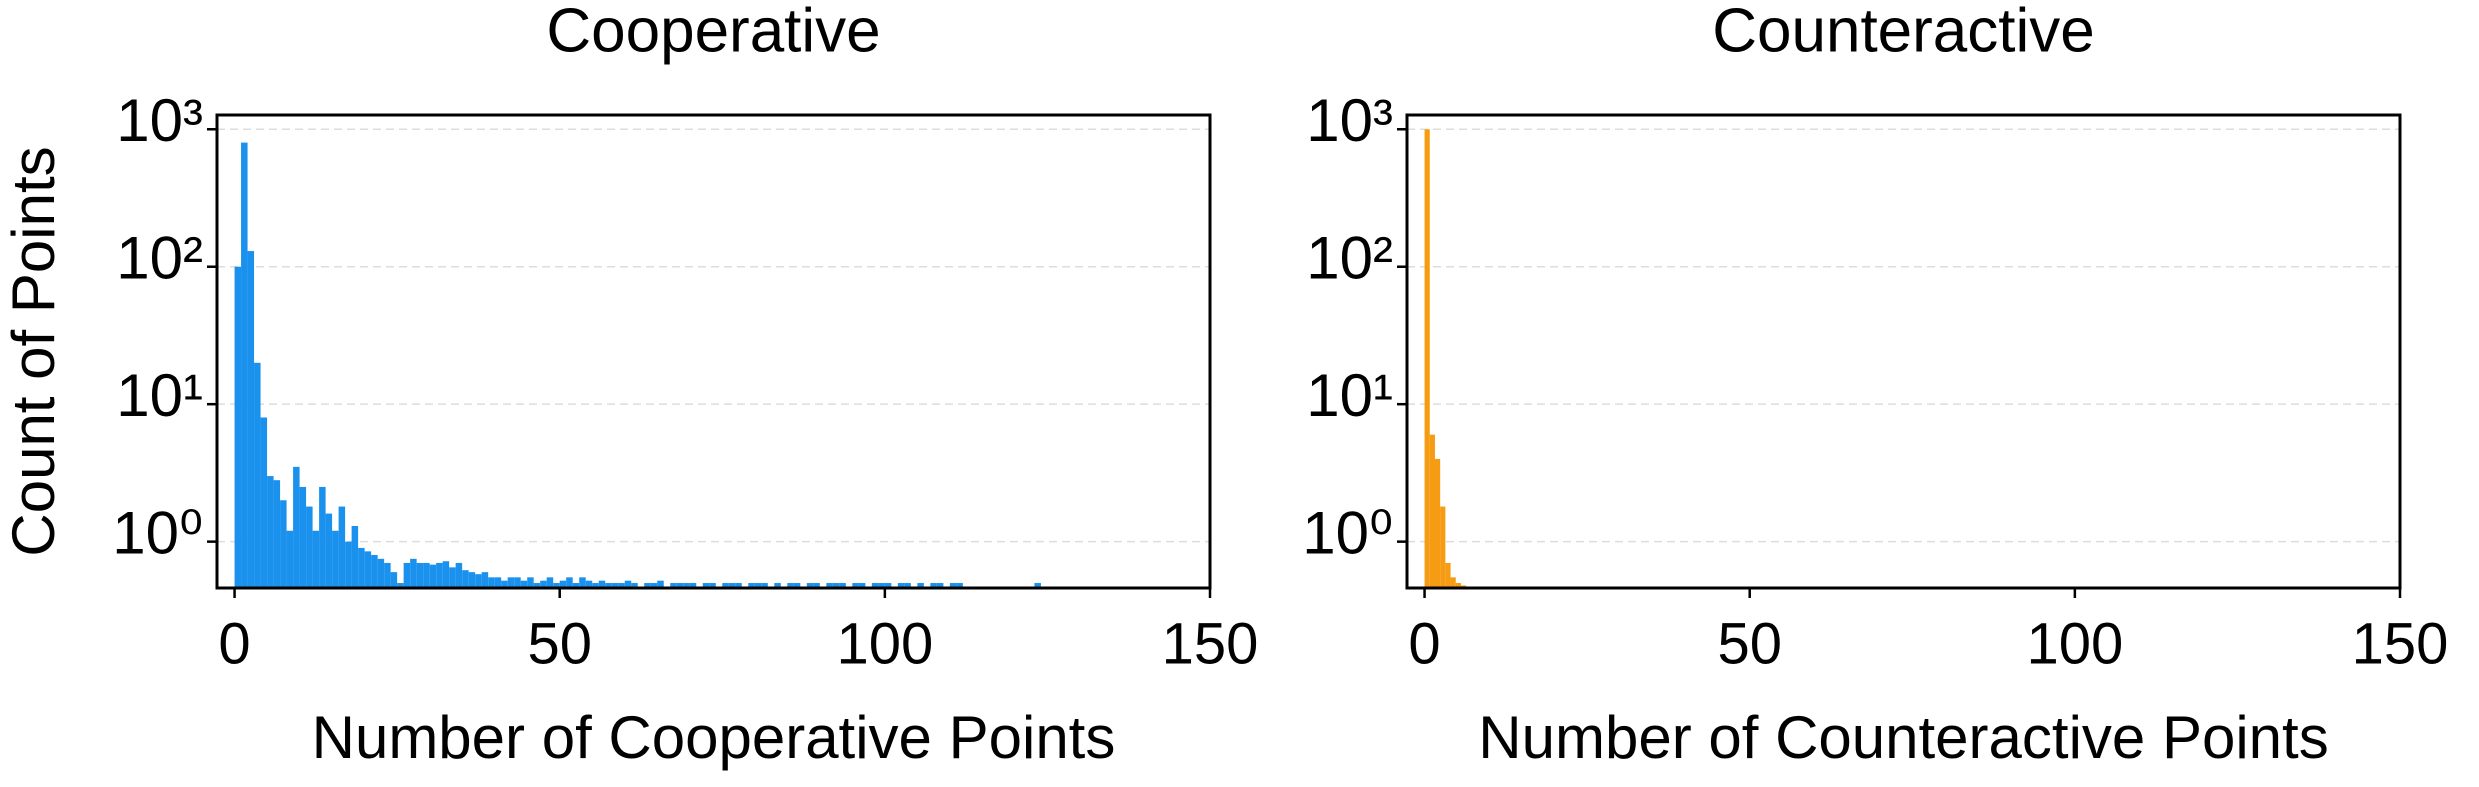  I want to click on x-axis-label: Number of Counteractive Points, so click(1903, 737).